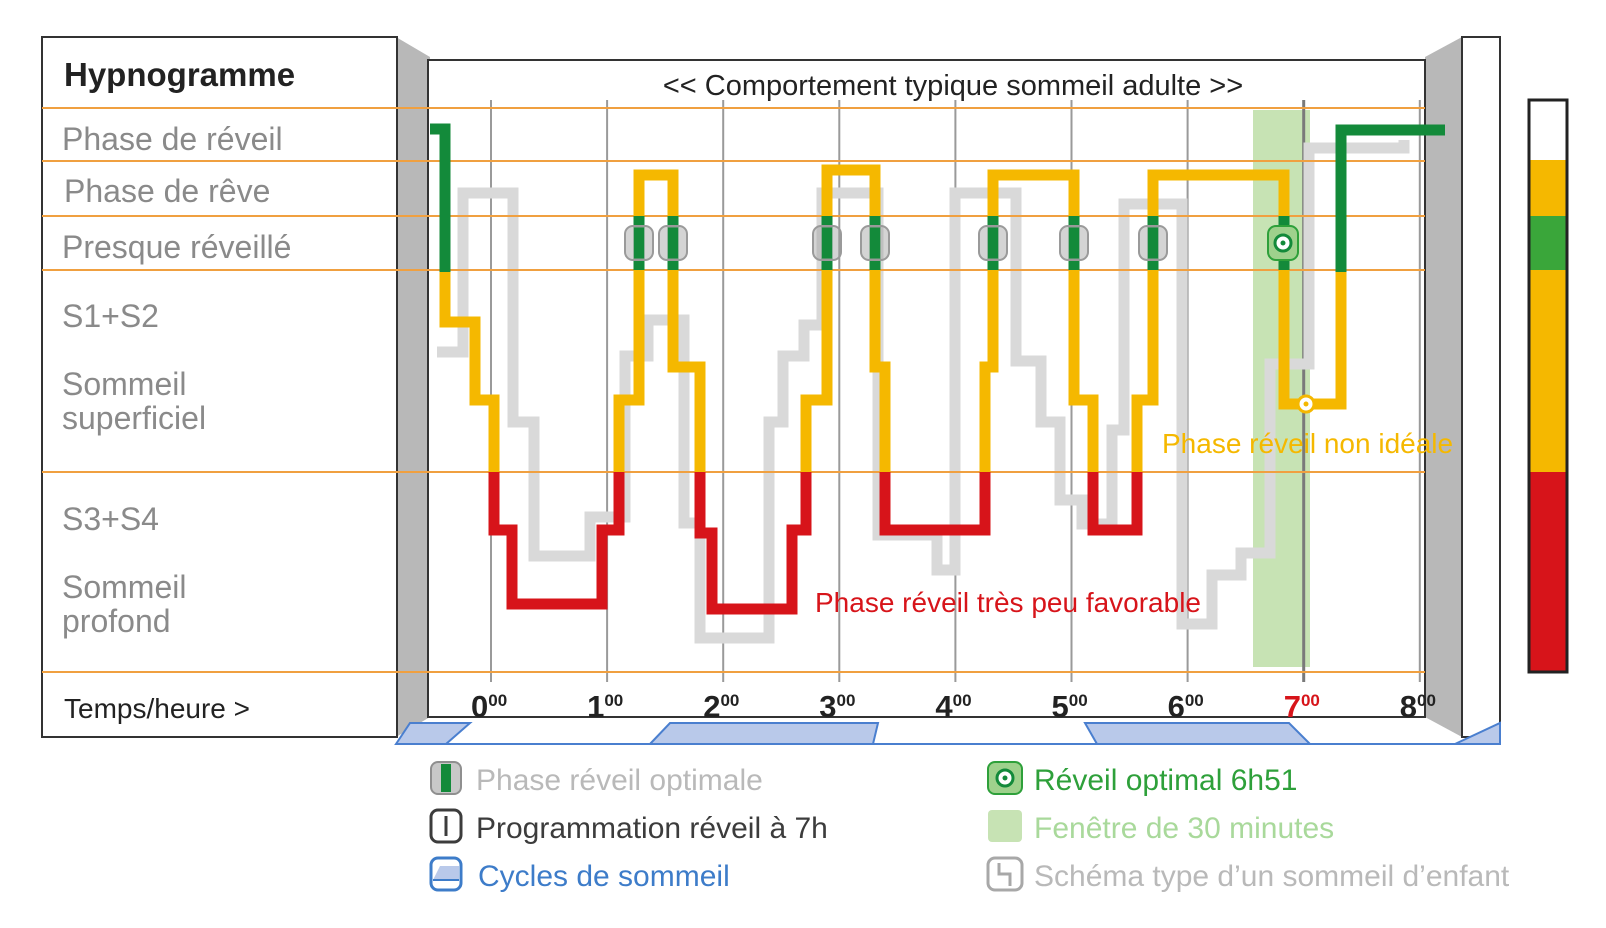 This screenshot has height=928, width=1606. I want to click on annotation-non-ideal: Phase réveil non idéale, so click(1307, 443).